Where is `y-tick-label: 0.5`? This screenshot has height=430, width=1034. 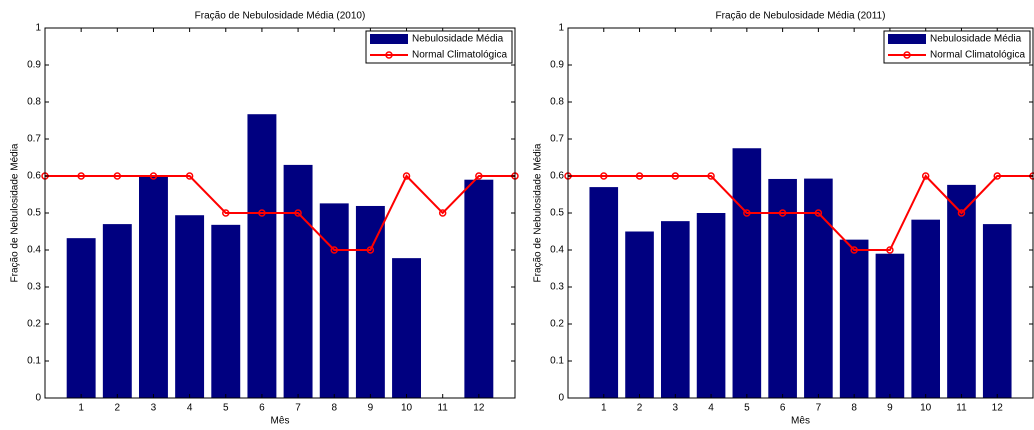 y-tick-label: 0.5 is located at coordinates (557, 213).